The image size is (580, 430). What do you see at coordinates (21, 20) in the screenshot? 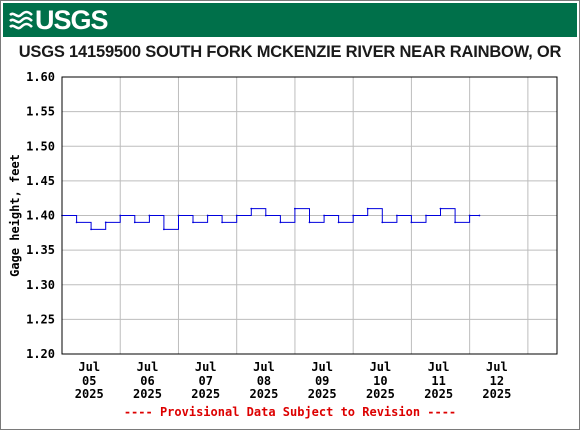
I see `usgs-wave-icon` at bounding box center [21, 20].